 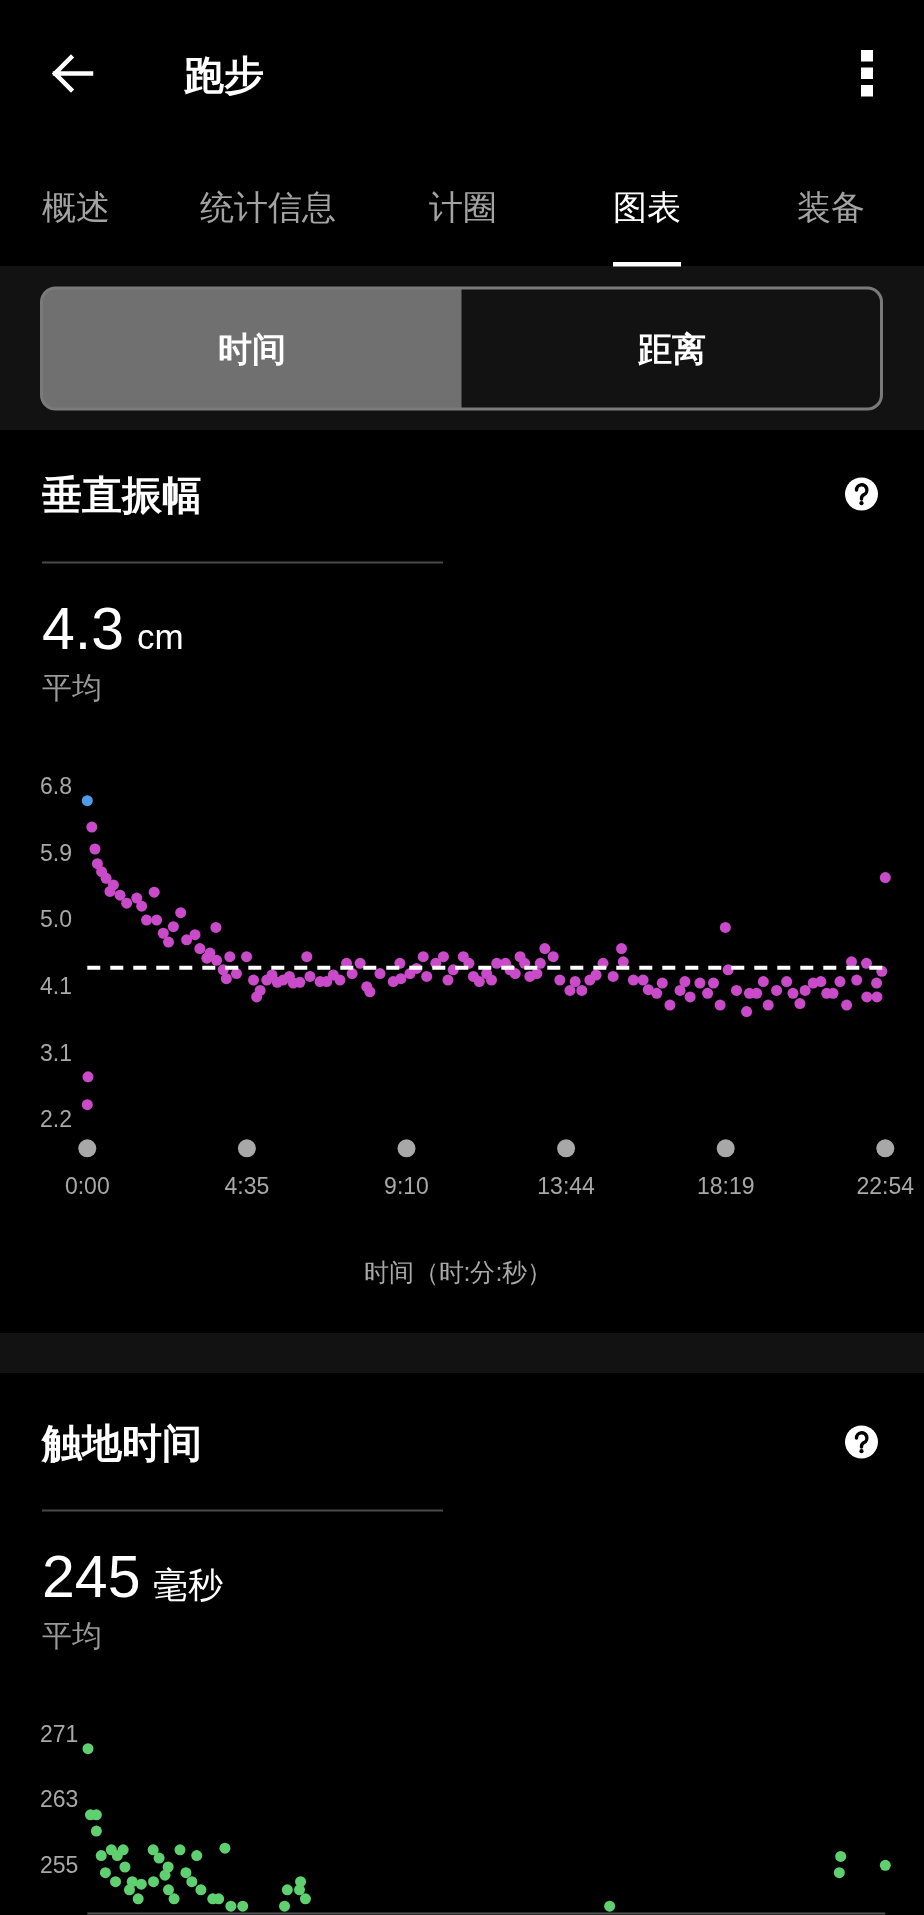 I want to click on y-tick-label: 255, so click(x=59, y=1864).